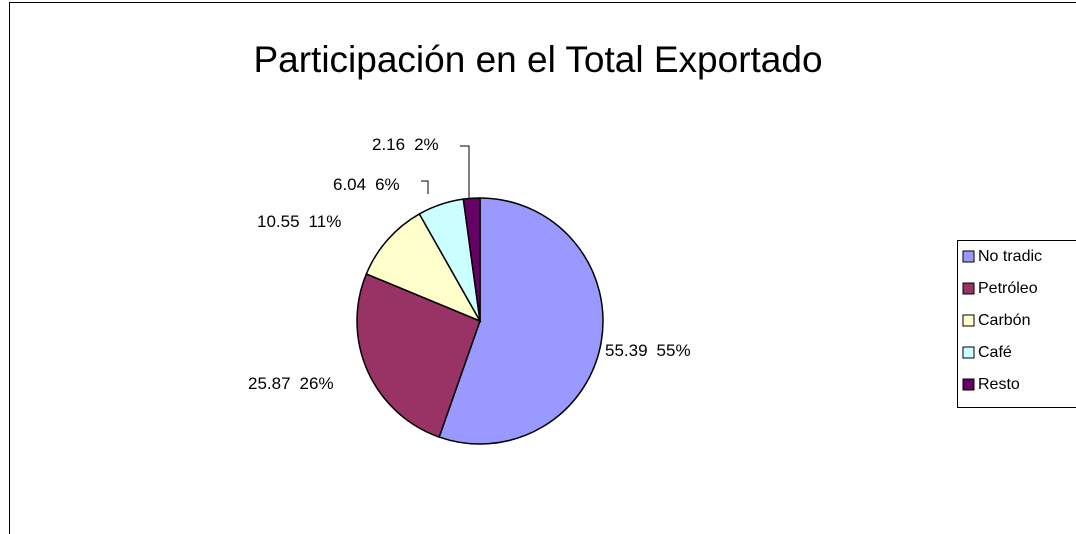 The height and width of the screenshot is (534, 1076). What do you see at coordinates (995, 352) in the screenshot?
I see `legend-label: Café` at bounding box center [995, 352].